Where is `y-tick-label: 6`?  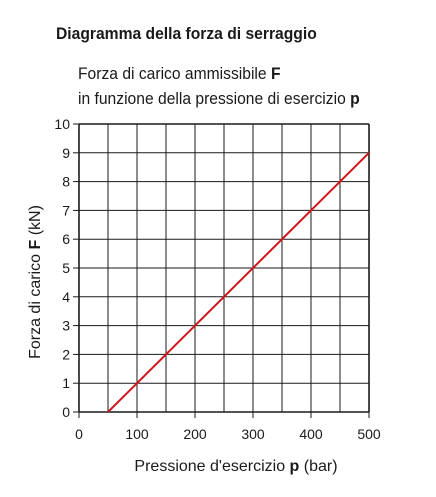
y-tick-label: 6 is located at coordinates (66, 239).